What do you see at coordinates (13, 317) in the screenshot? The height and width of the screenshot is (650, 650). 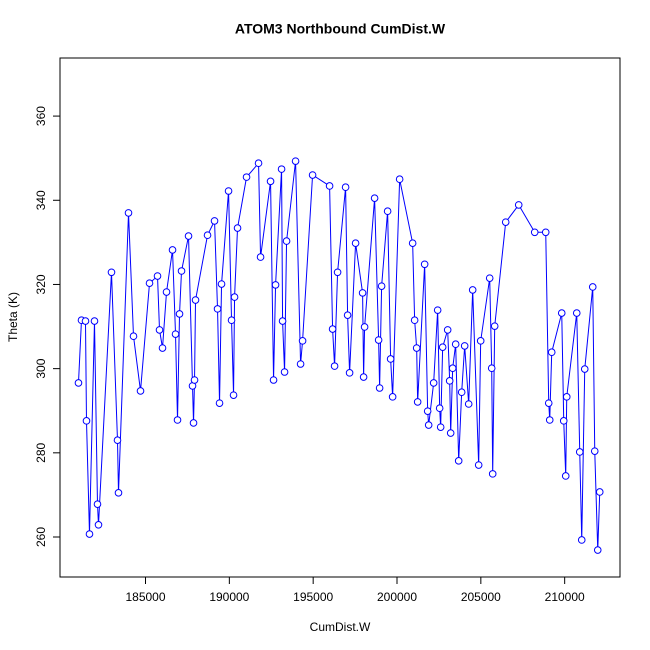 I see `y-axis-label: Theta (K)` at bounding box center [13, 317].